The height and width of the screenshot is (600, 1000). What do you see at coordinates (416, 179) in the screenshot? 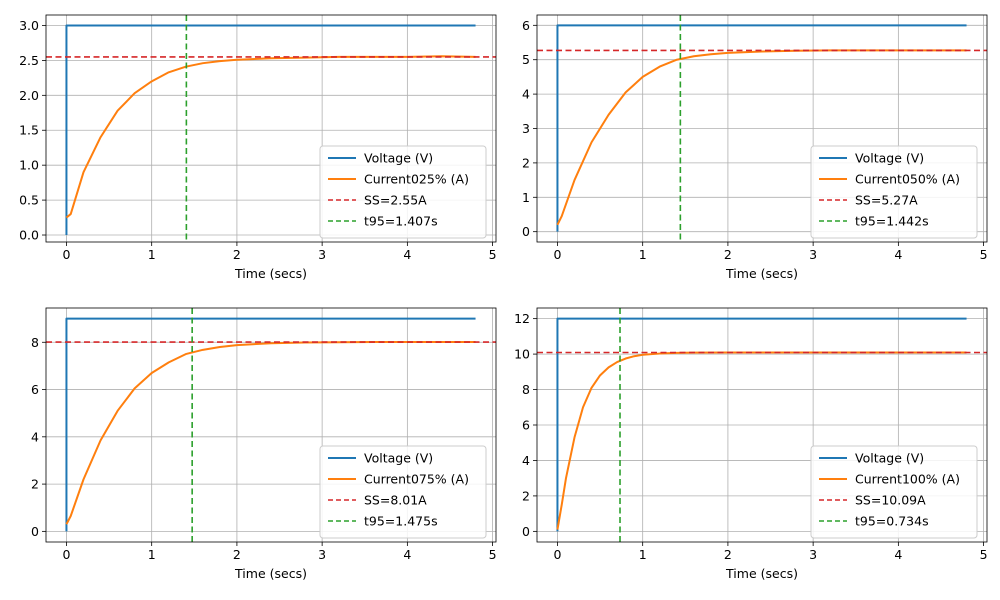
I see `legend-label-current: Current025% (A)` at bounding box center [416, 179].